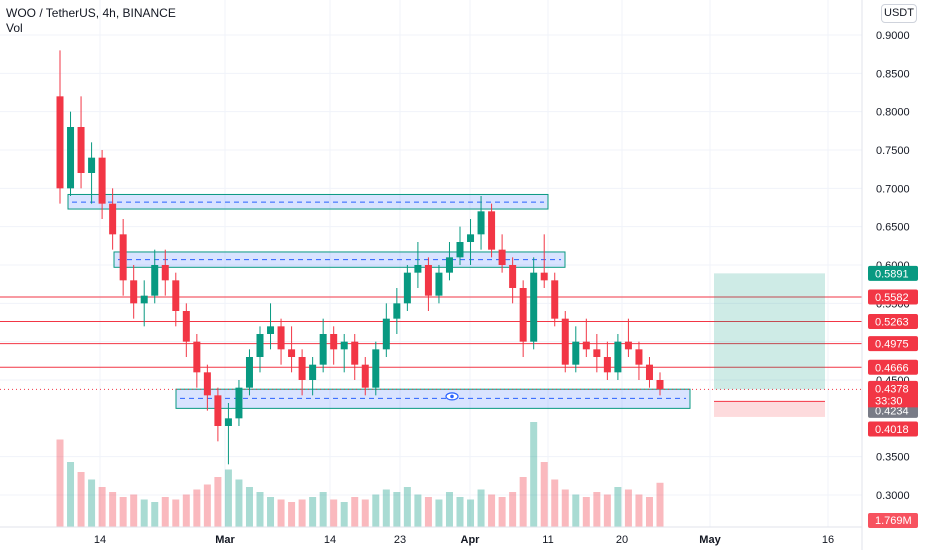 The image size is (932, 555). Describe the element at coordinates (330, 540) in the screenshot. I see `x-tick-label: 14` at that location.